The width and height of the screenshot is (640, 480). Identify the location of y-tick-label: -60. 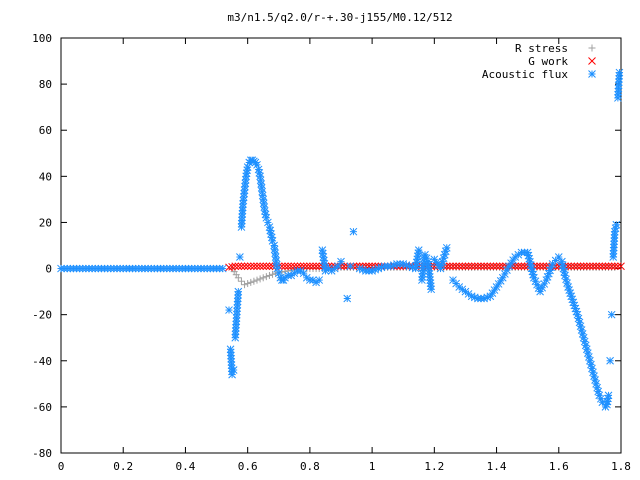
(42, 407).